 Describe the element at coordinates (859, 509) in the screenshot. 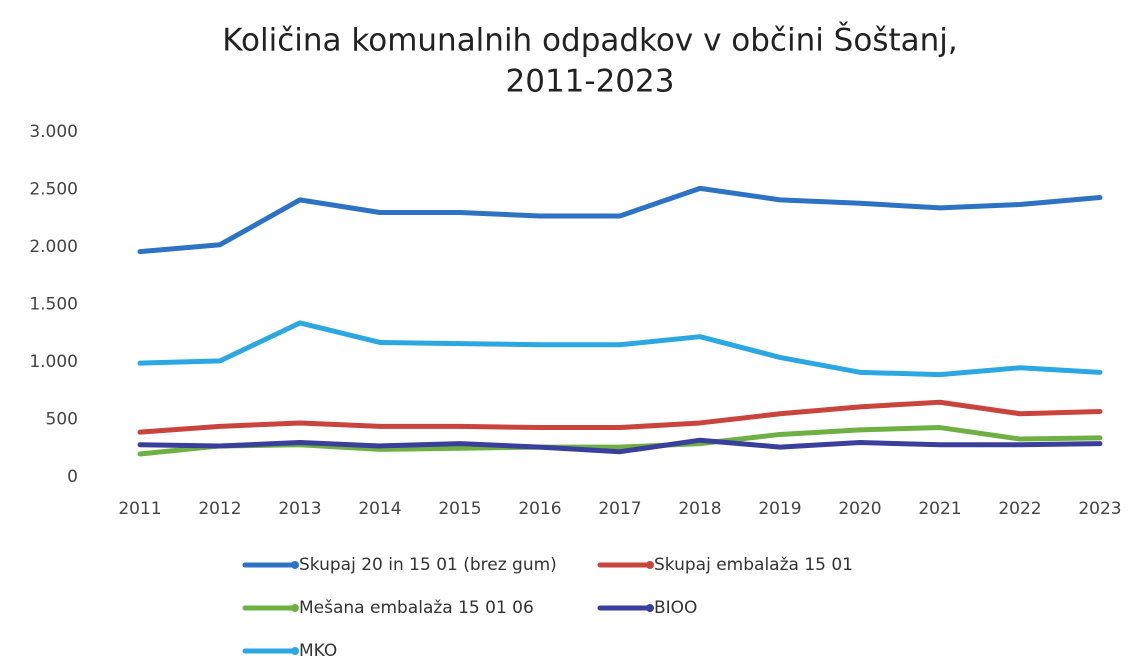

I see `x-tick-label: 2020` at that location.